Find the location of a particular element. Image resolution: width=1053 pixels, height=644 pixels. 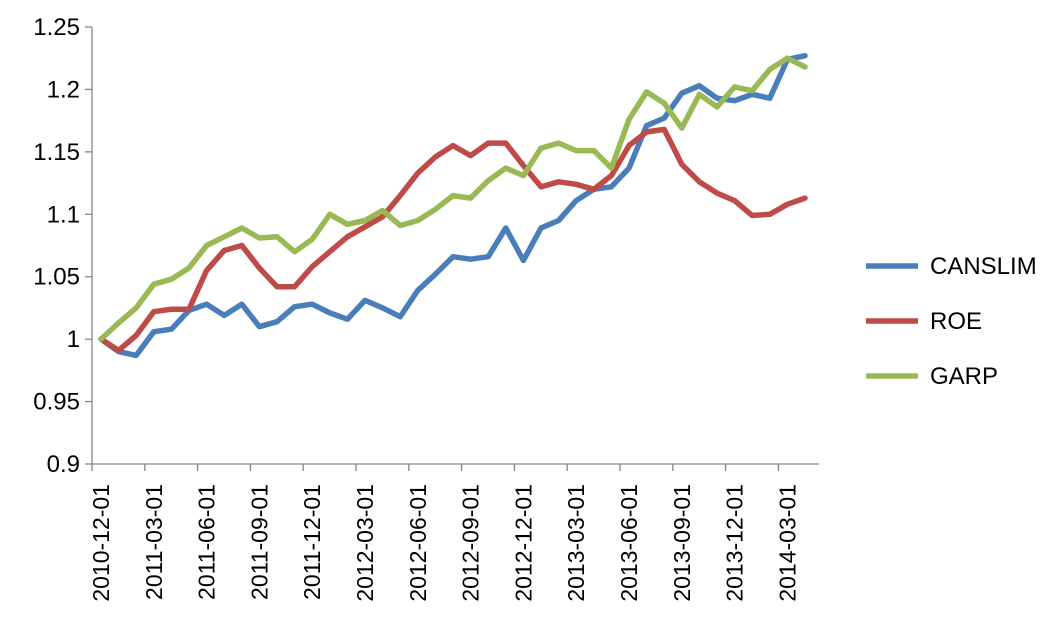

y-tick-label: 1.25 is located at coordinates (56, 27).